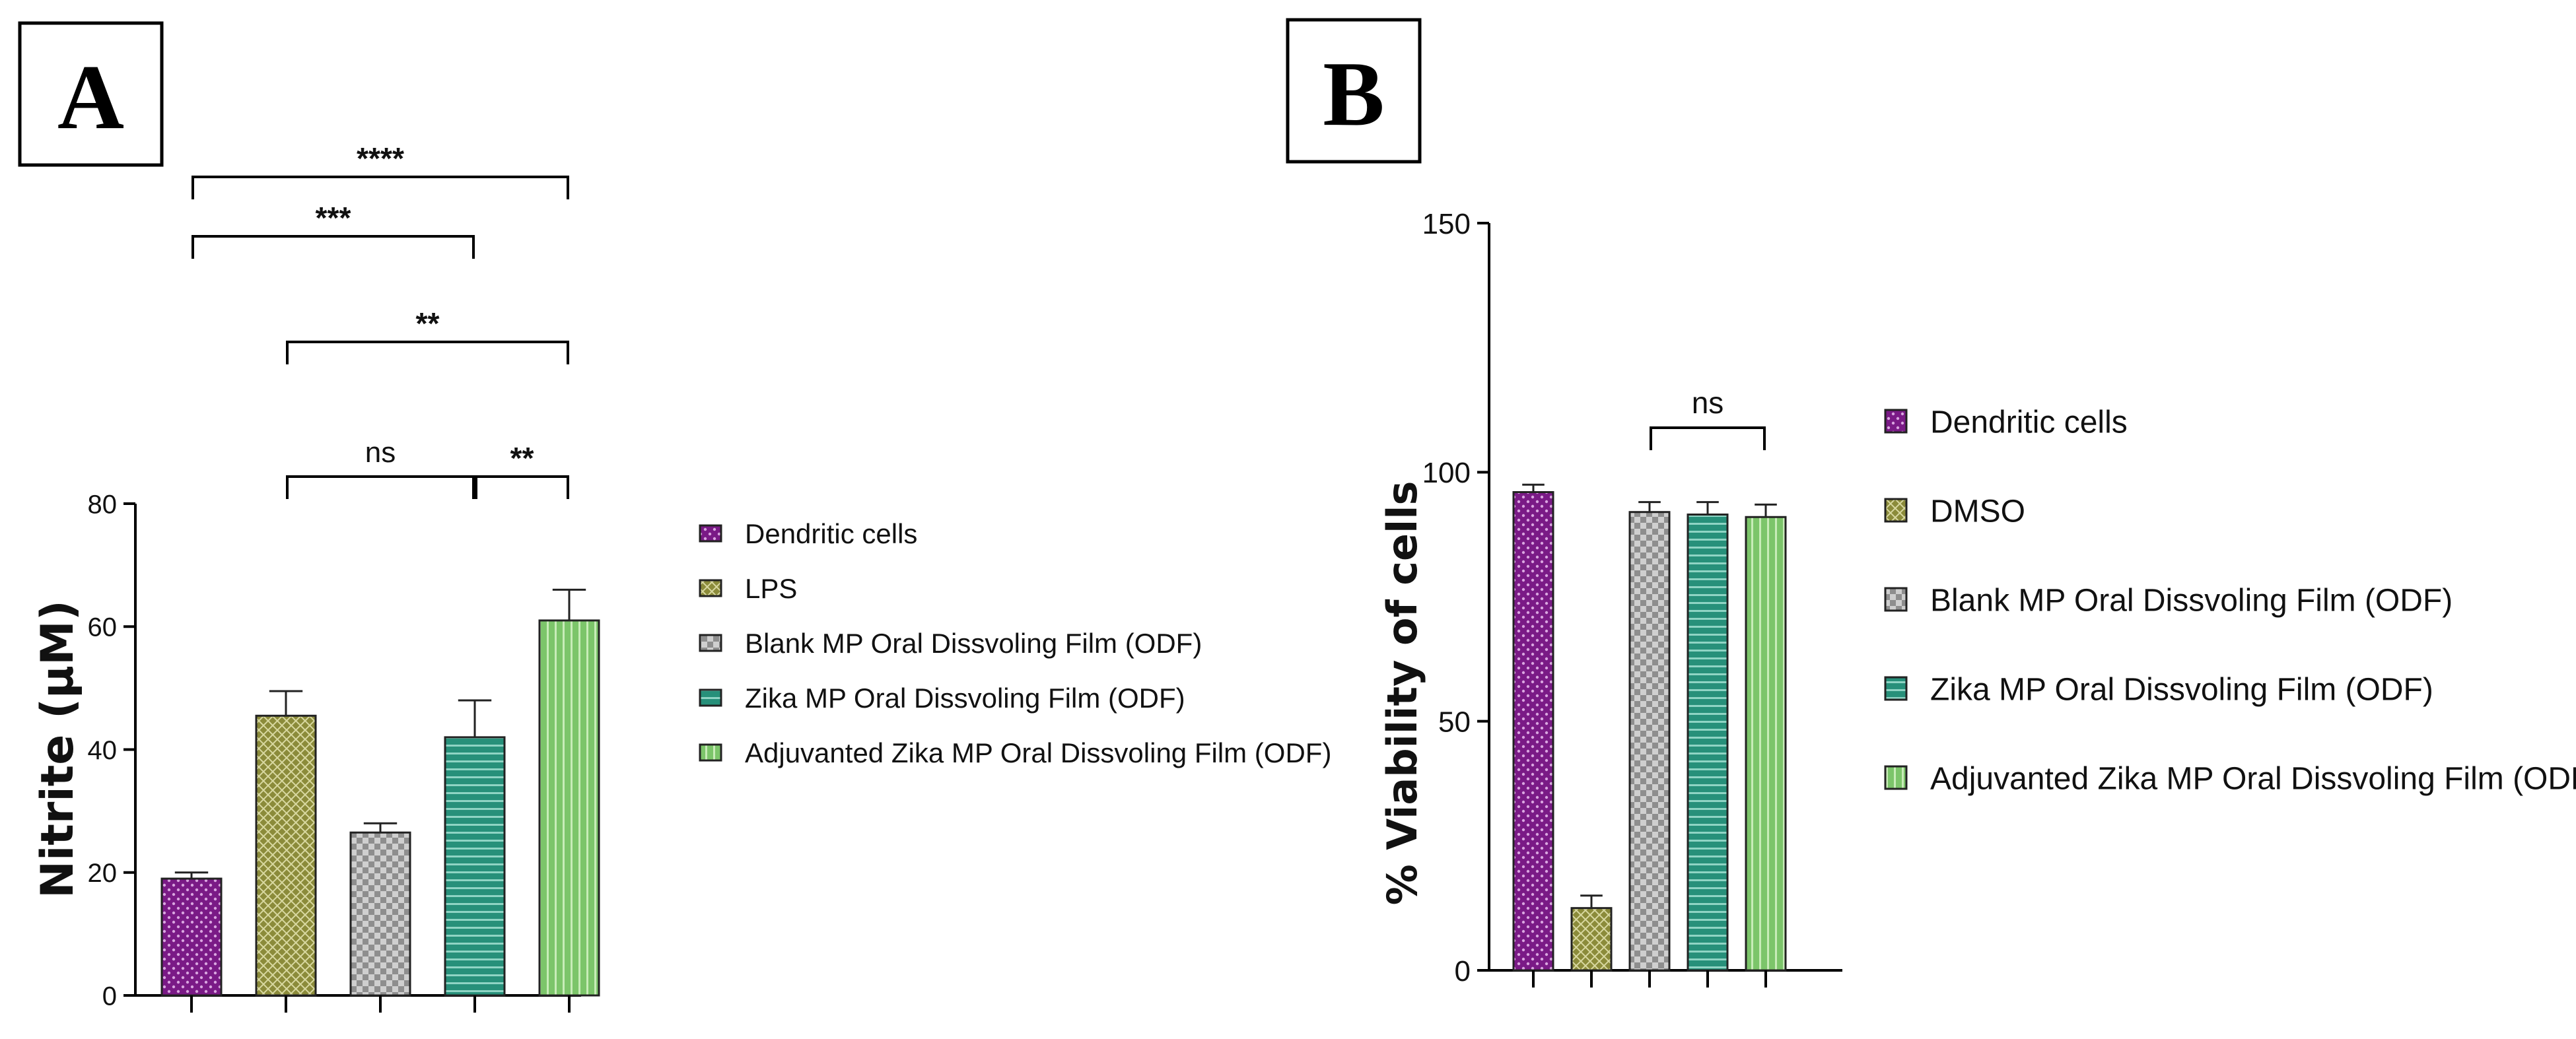 This screenshot has width=2576, height=1039. Describe the element at coordinates (91, 97) in the screenshot. I see `panel-letter: A` at that location.